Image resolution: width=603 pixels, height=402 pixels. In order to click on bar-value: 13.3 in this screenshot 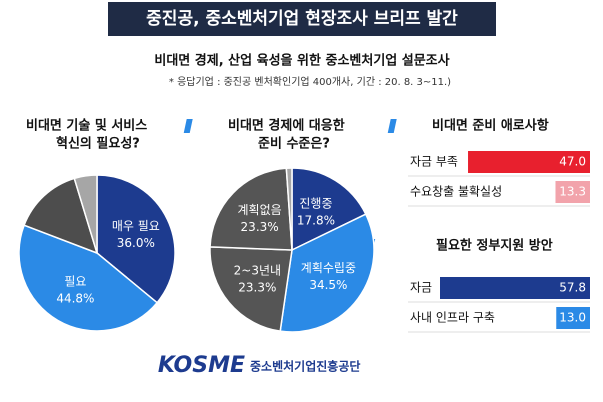, I will do `click(572, 192)`.